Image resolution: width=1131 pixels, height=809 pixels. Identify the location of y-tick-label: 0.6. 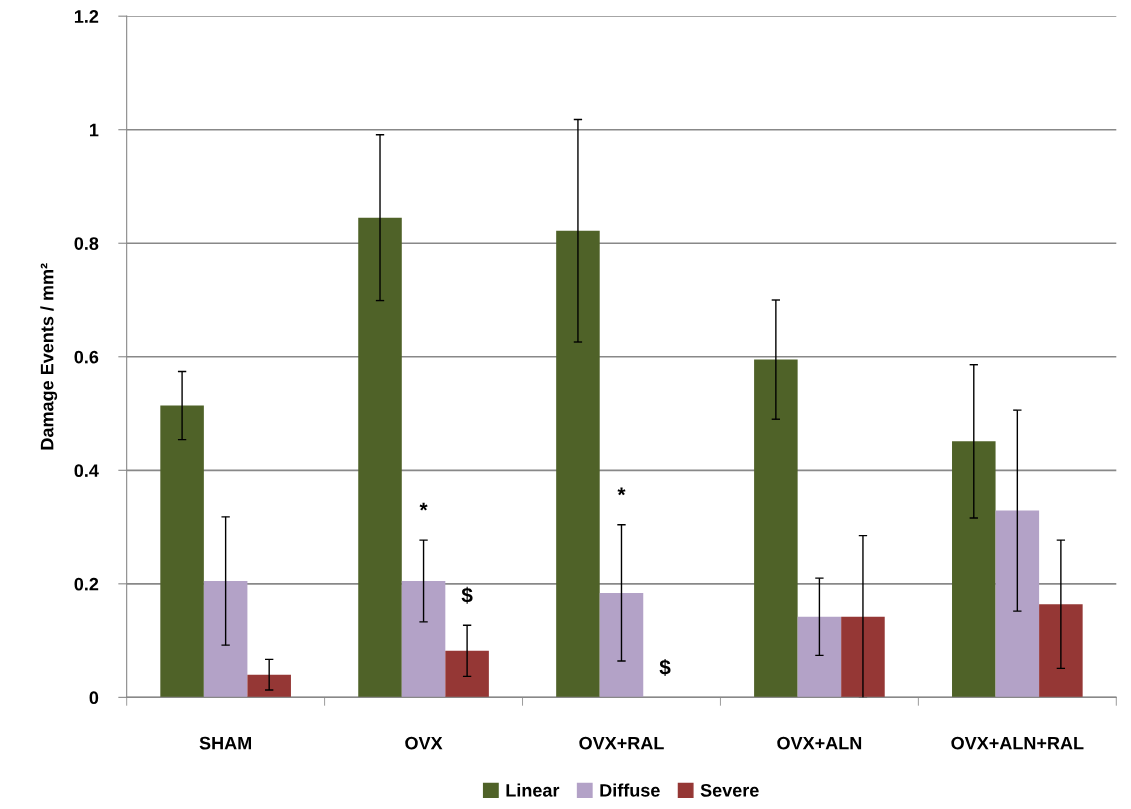
(86, 357).